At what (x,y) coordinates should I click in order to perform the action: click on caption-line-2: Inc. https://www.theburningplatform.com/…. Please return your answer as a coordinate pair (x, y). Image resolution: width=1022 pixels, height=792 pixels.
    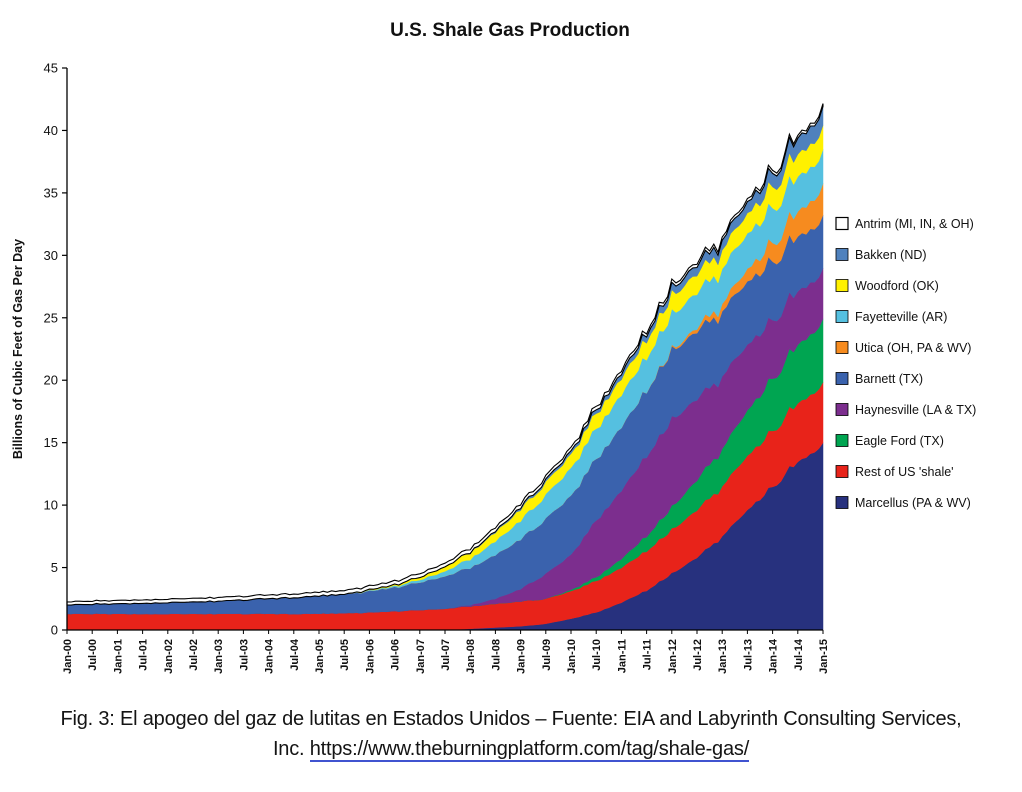
    Looking at the image, I should click on (511, 749).